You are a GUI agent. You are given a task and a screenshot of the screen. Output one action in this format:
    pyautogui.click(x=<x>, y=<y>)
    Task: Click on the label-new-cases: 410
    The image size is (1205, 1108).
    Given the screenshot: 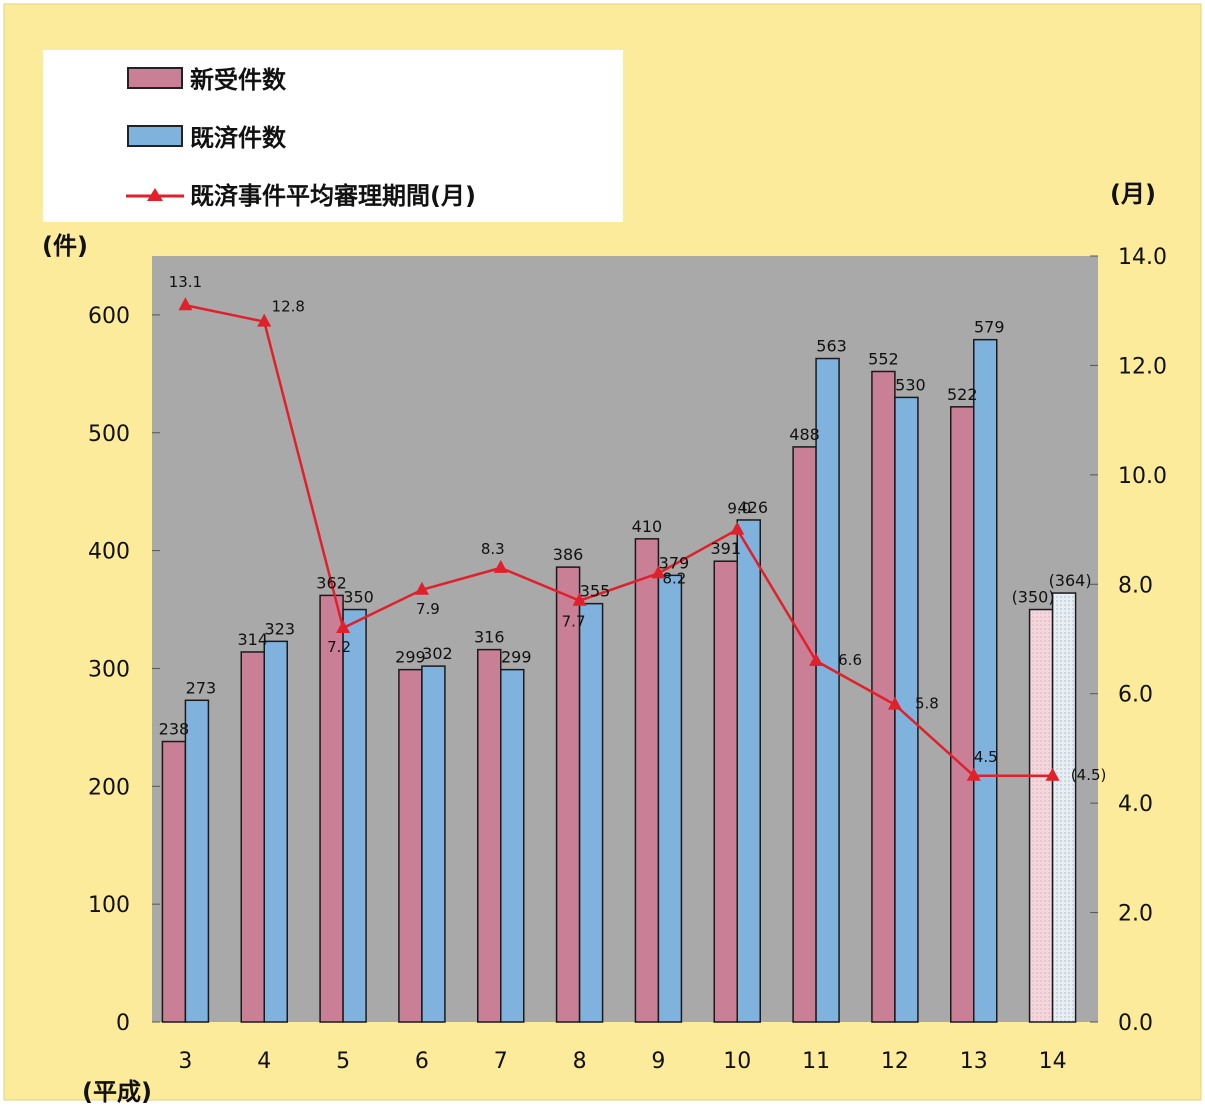 What is the action you would take?
    pyautogui.click(x=647, y=526)
    